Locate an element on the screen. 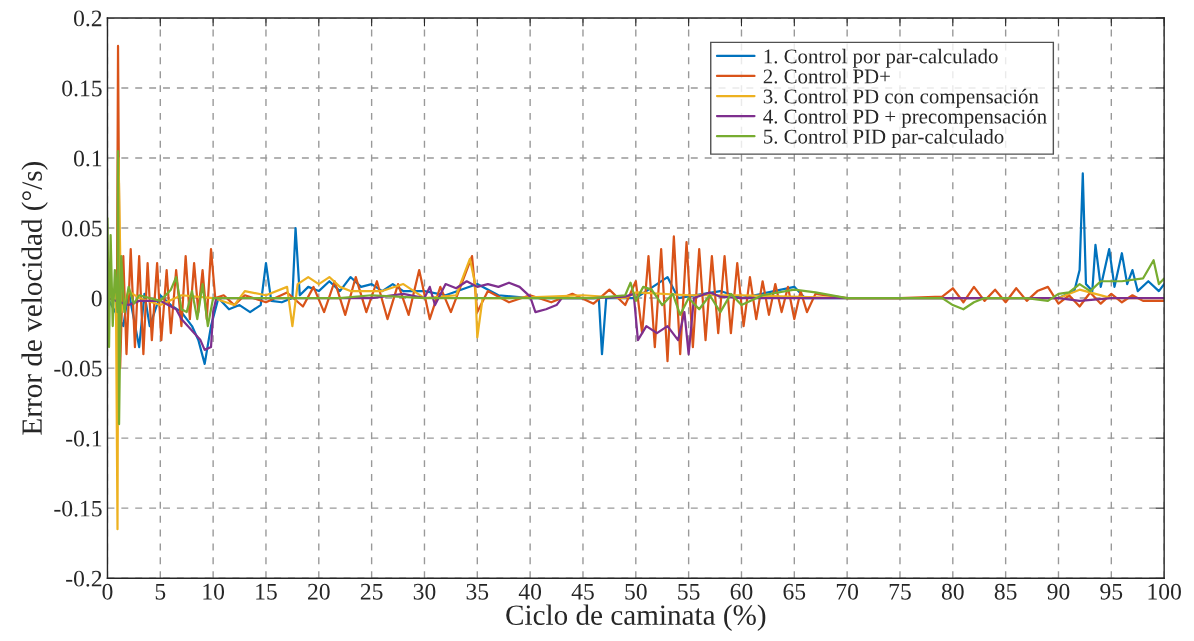 The width and height of the screenshot is (1194, 641). x-tick-label: 60 is located at coordinates (741, 591).